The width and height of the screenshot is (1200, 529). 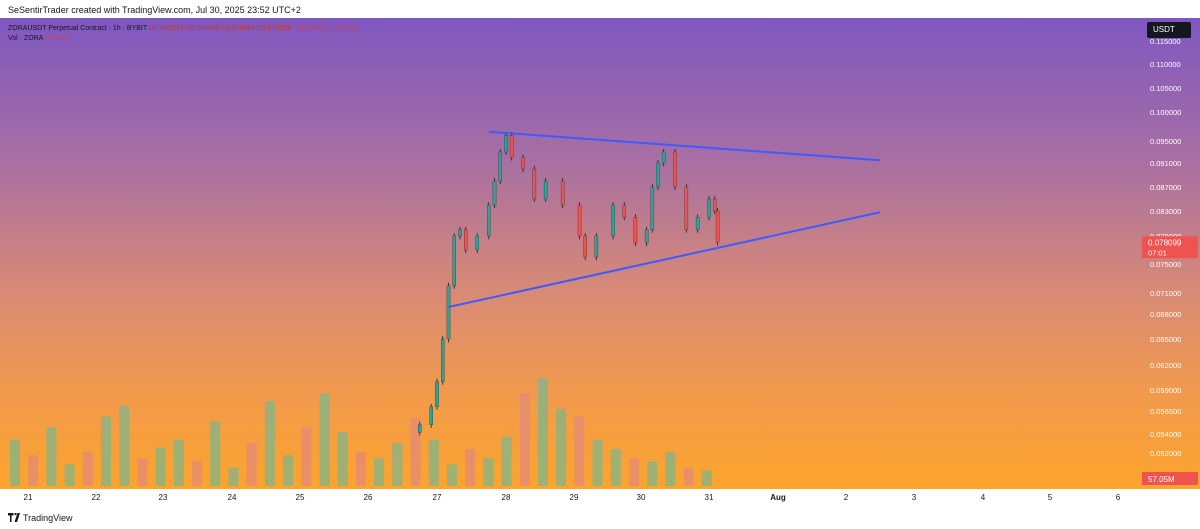 What do you see at coordinates (368, 497) in the screenshot?
I see `time-tick-label: 26` at bounding box center [368, 497].